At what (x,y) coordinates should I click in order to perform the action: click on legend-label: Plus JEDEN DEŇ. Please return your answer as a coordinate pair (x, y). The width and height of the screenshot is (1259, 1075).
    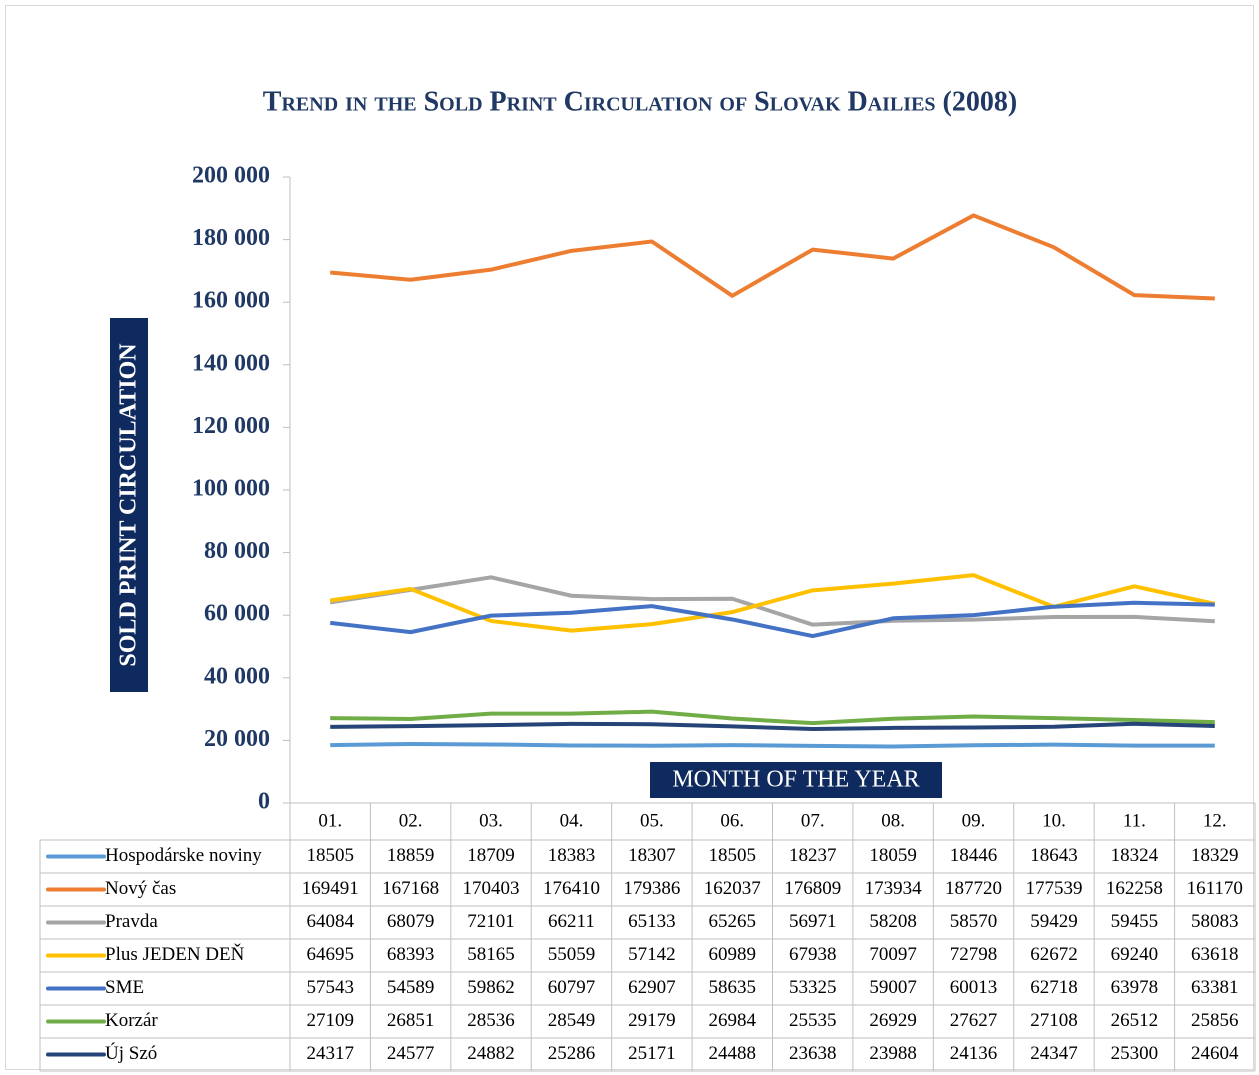
    Looking at the image, I should click on (175, 954).